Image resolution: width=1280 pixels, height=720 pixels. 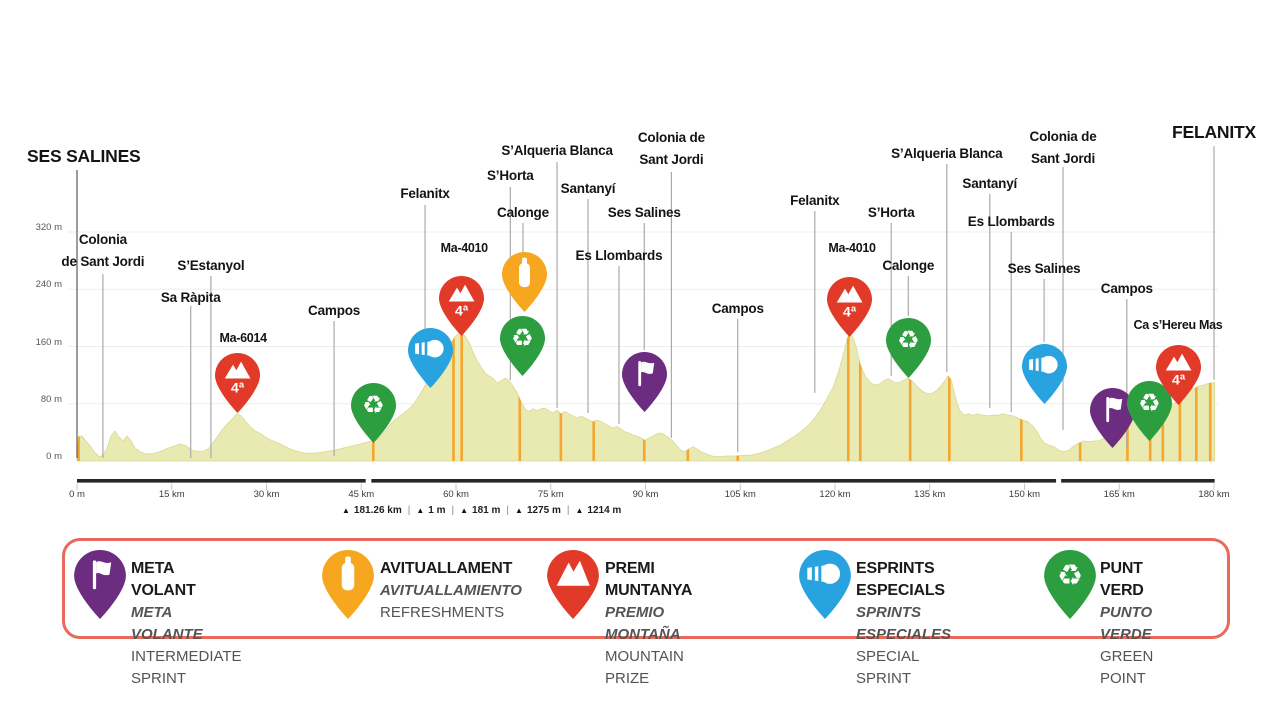 What do you see at coordinates (645, 494) in the screenshot?
I see `x-axis-tick-label: 90 km` at bounding box center [645, 494].